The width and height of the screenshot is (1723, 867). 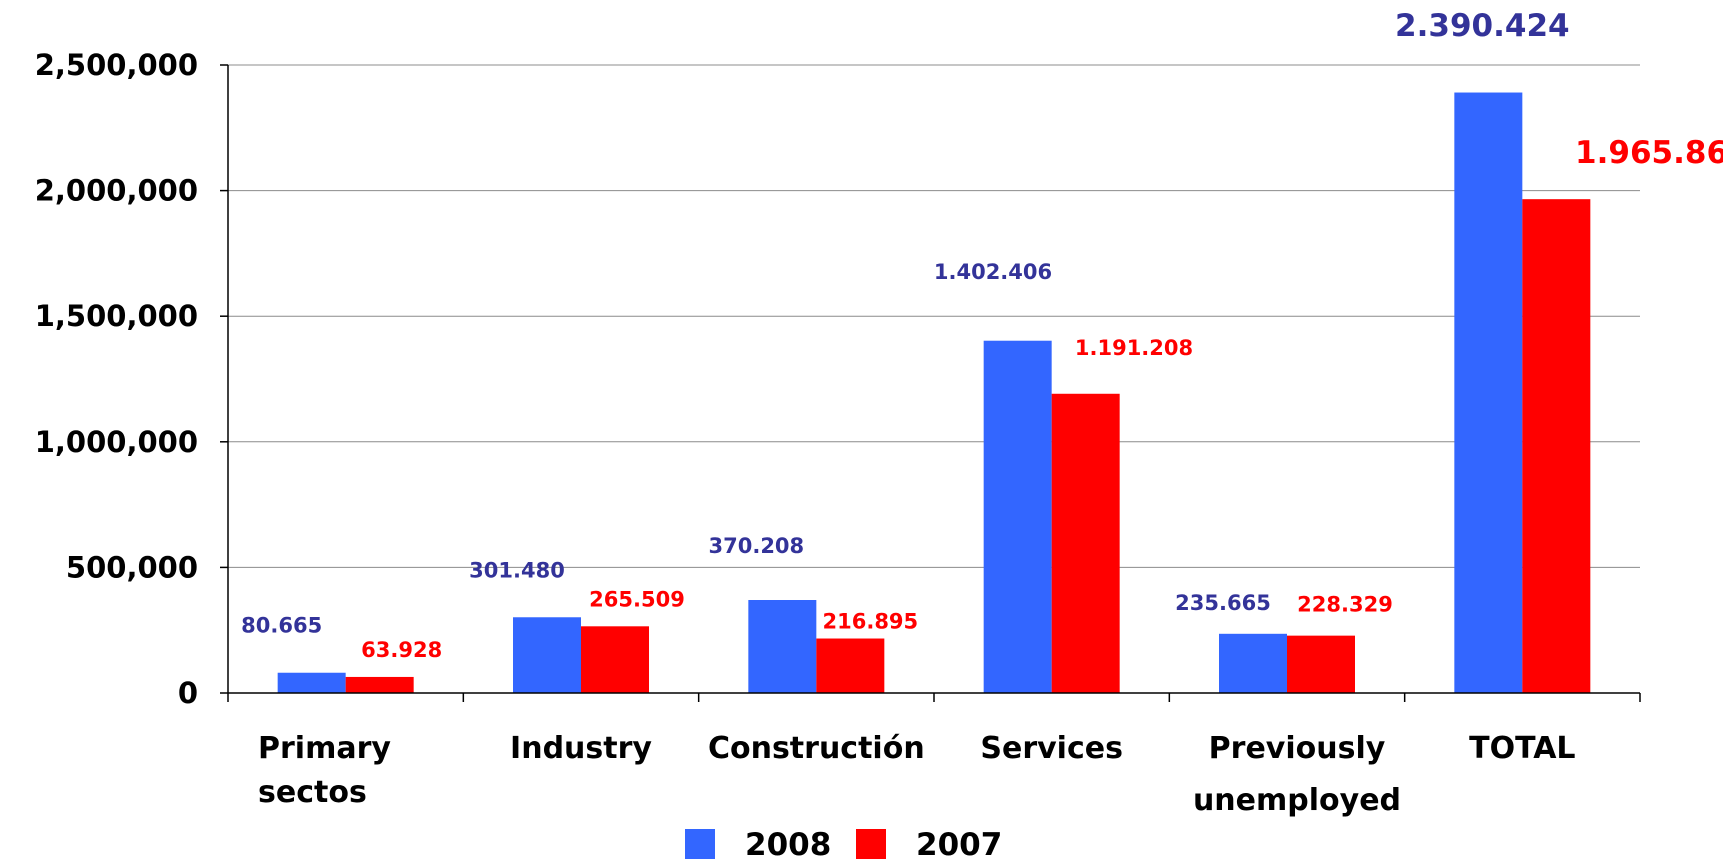 I want to click on y-tick-label: 2,000,000, so click(x=116, y=191).